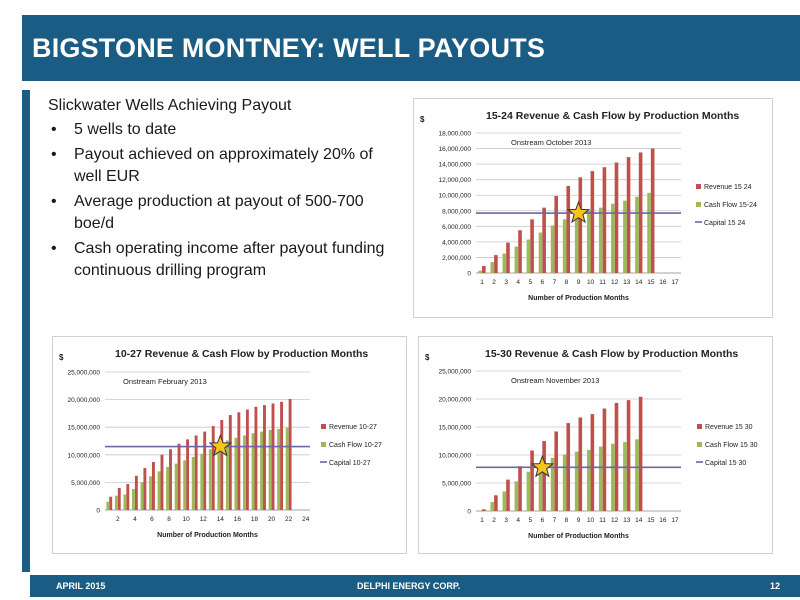  Describe the element at coordinates (602, 520) in the screenshot. I see `x-tick-label: 11` at that location.